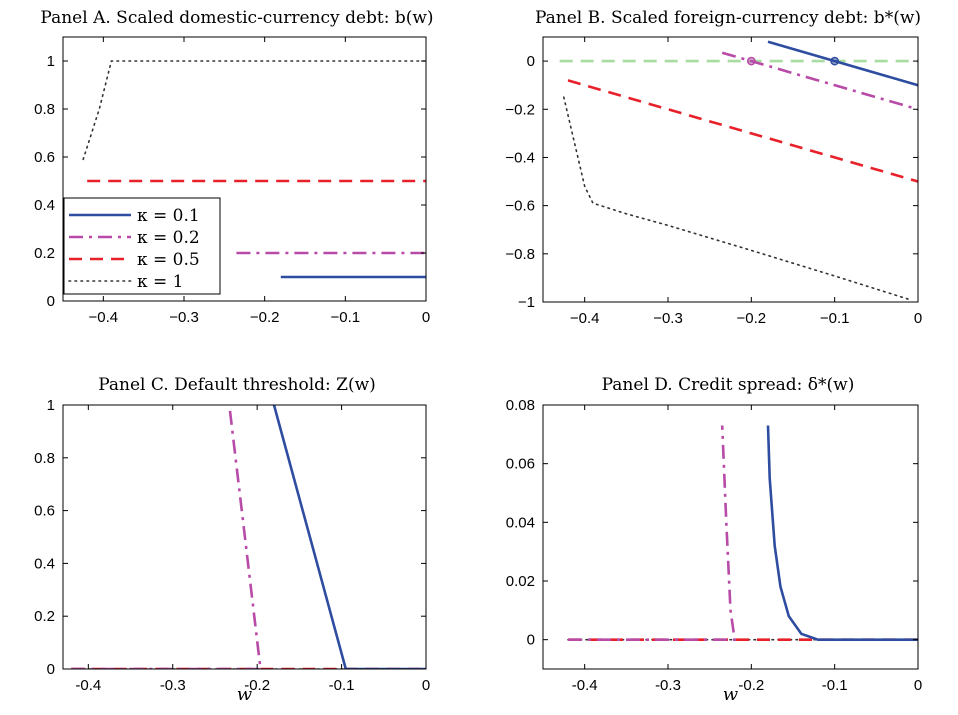 The width and height of the screenshot is (958, 715). What do you see at coordinates (160, 282) in the screenshot?
I see `legend-label: κ = 1` at bounding box center [160, 282].